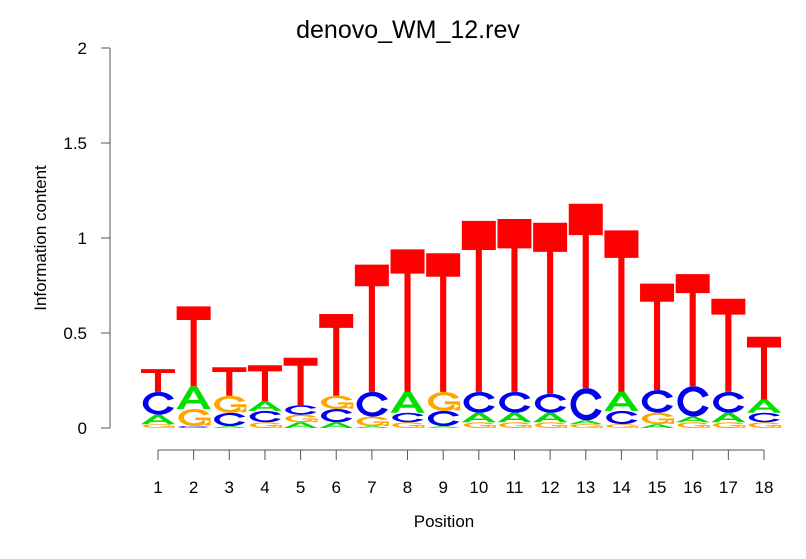 This screenshot has width=806, height=559. Describe the element at coordinates (692, 487) in the screenshot. I see `x-tick-label: 16` at that location.